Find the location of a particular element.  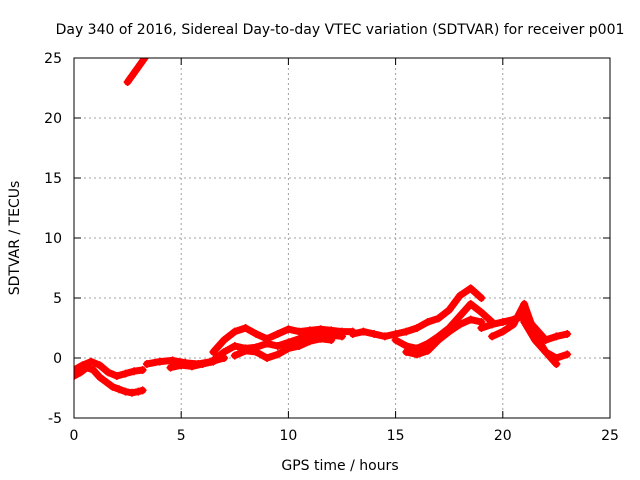

y-axis-label: SDTVAR / TECUs is located at coordinates (15, 238).